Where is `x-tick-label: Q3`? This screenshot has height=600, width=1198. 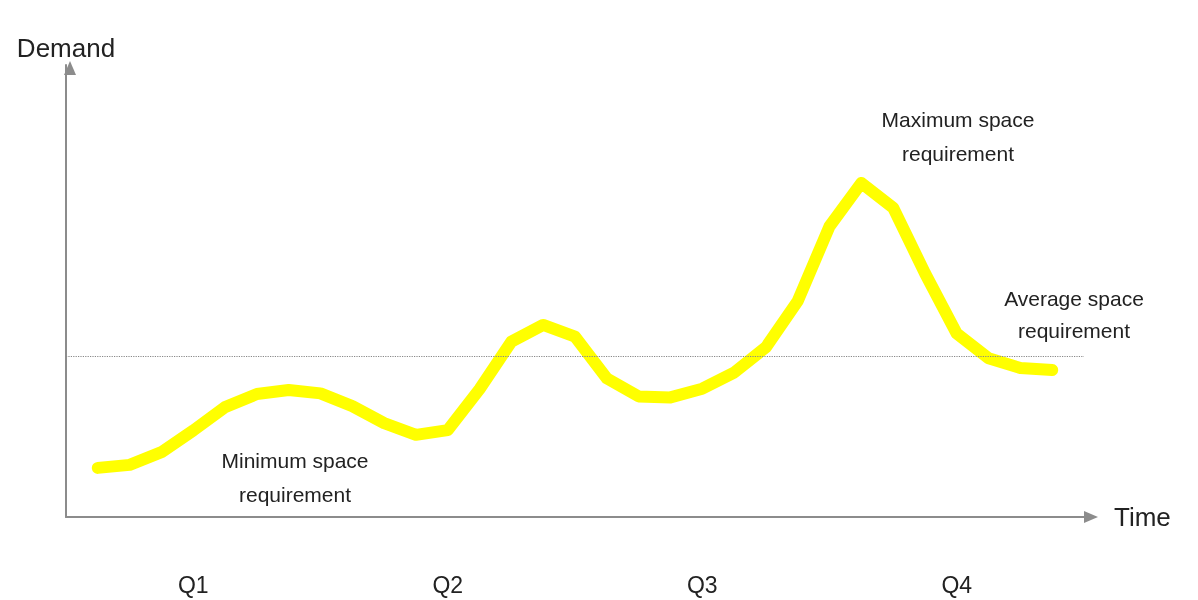
x-tick-label: Q3 is located at coordinates (702, 584).